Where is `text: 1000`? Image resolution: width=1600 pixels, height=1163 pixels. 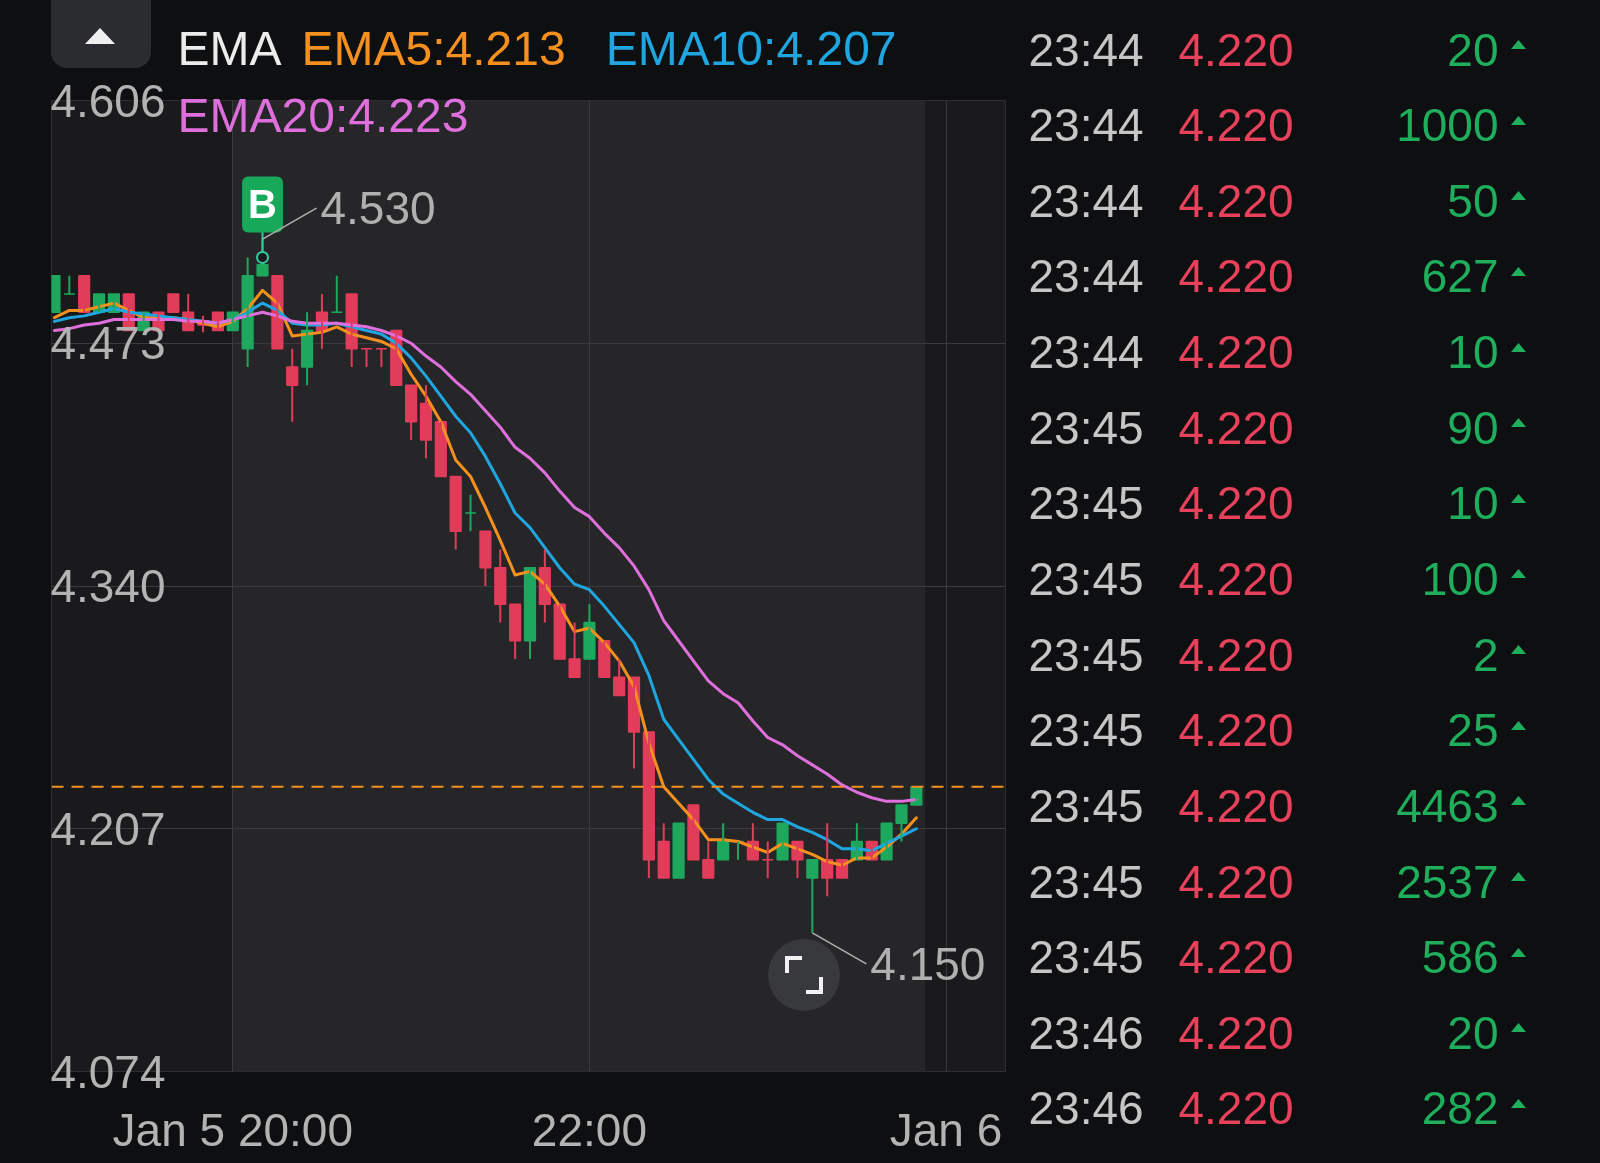 text: 1000 is located at coordinates (1447, 125).